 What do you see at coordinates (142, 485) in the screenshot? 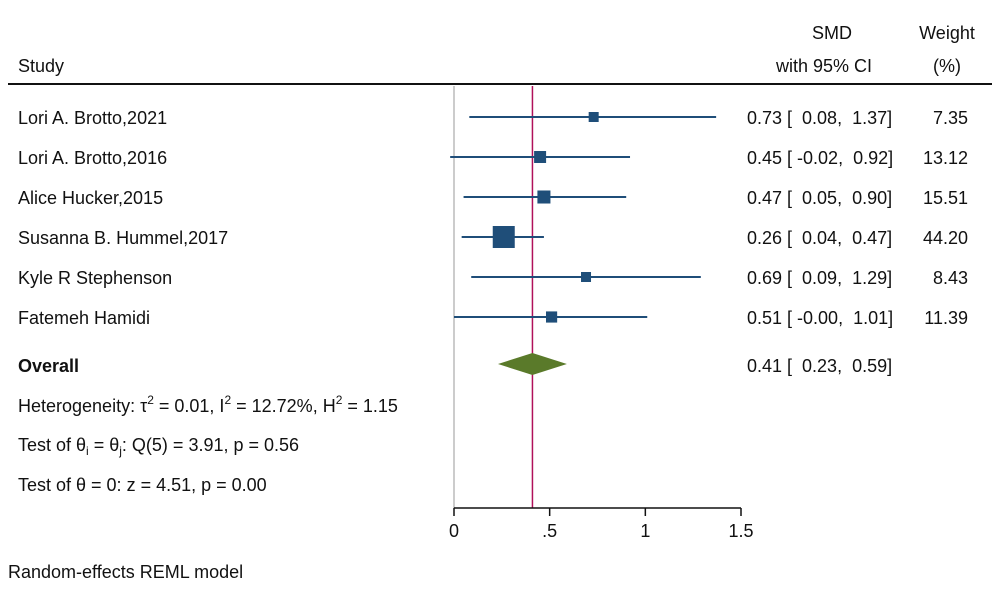
I see `test-zero-text: Test of θ = 0: z = 4.51, p = 0.00` at bounding box center [142, 485].